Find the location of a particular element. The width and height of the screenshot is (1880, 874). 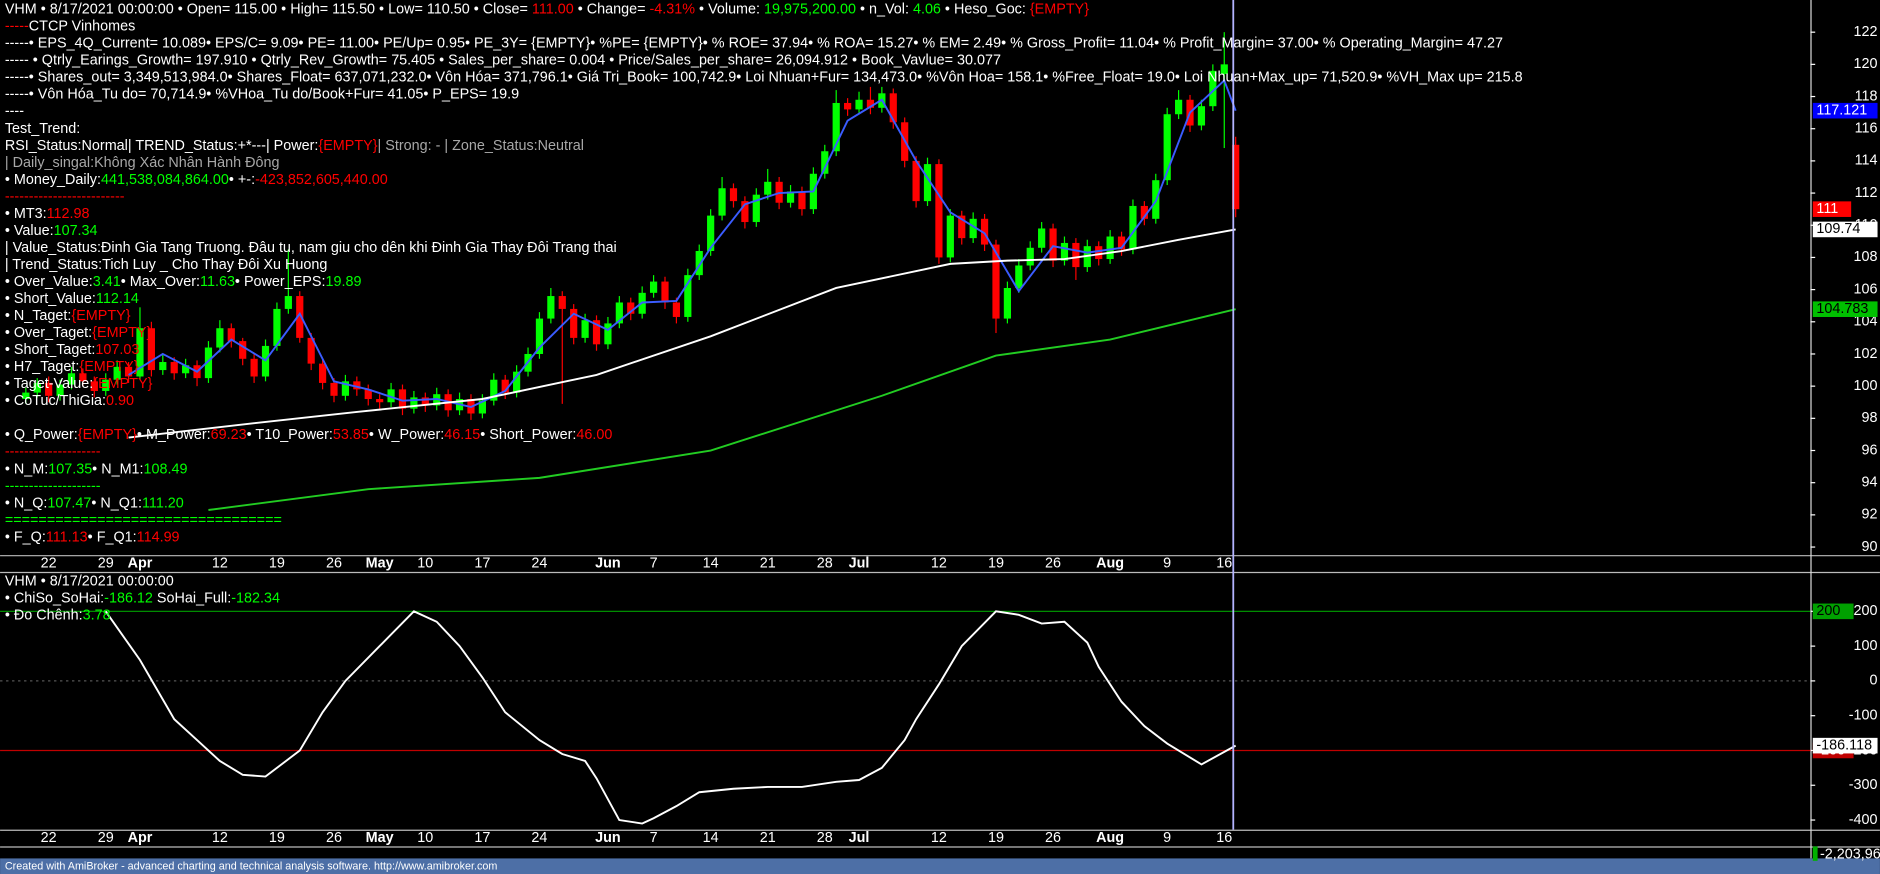

x-tick-label: 12 is located at coordinates (939, 838).